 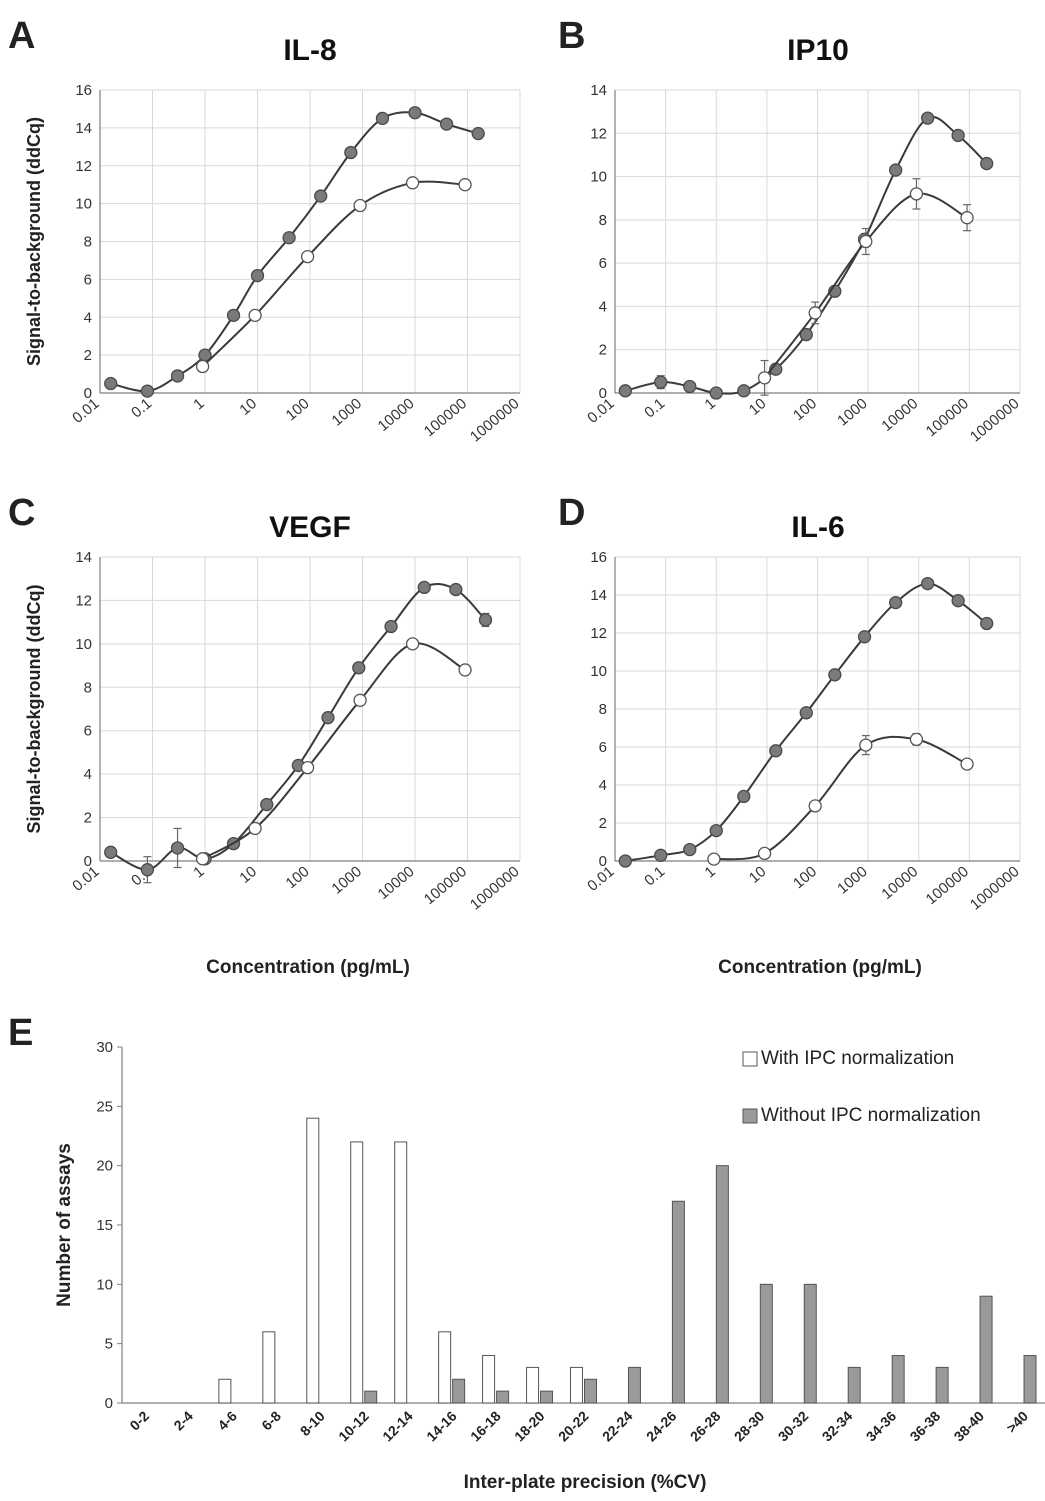 What do you see at coordinates (603, 263) in the screenshot?
I see `y-tick-label-b: 6` at bounding box center [603, 263].